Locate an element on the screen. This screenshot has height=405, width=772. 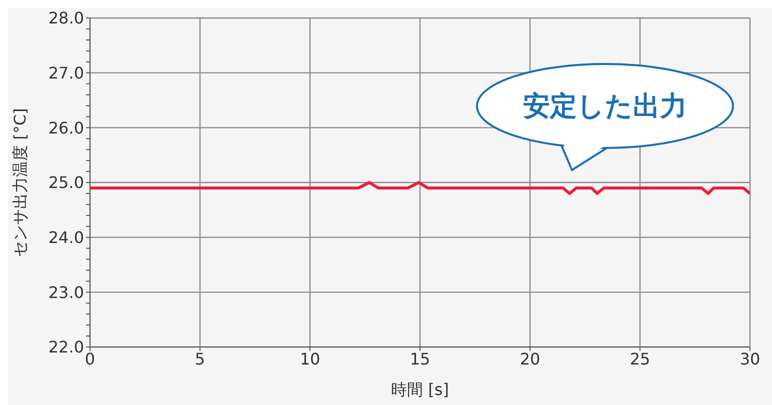
annotation: 安定した出力 is located at coordinates (605, 107).